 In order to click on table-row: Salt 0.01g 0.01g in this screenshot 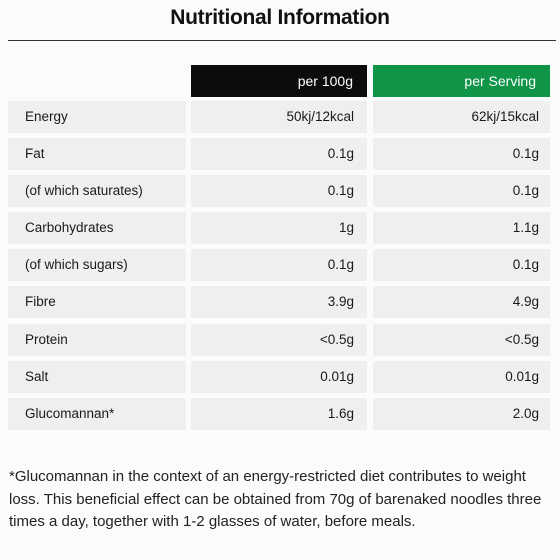, I will do `click(281, 377)`.